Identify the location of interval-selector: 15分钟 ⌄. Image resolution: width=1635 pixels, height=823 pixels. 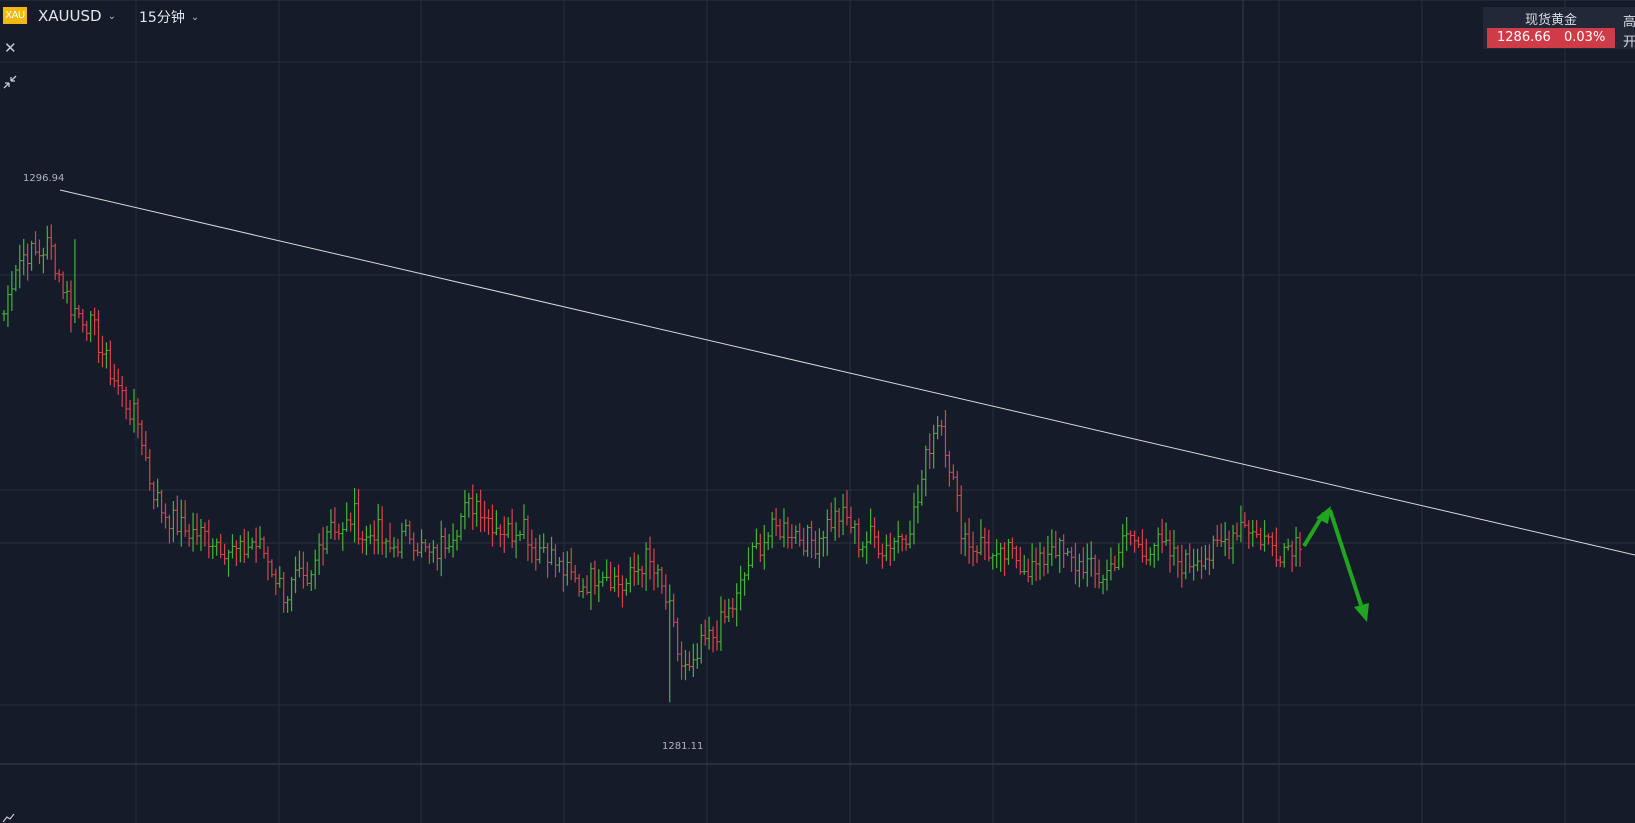
(169, 17).